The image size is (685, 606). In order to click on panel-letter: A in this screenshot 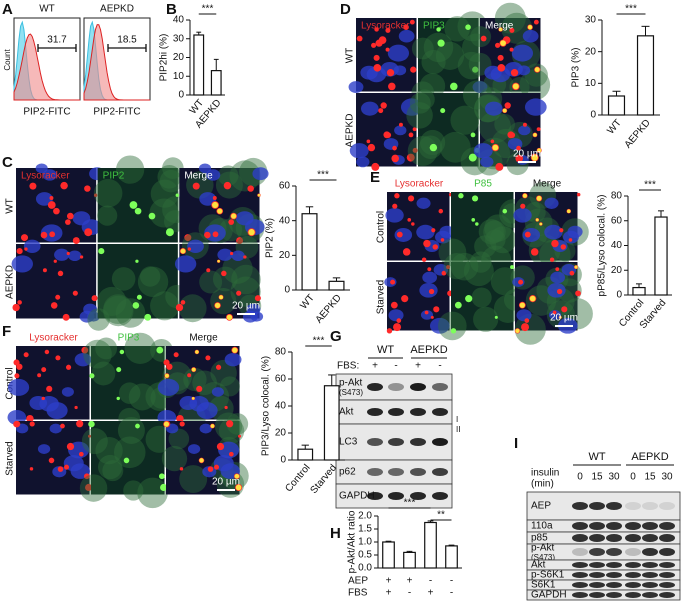, I will do `click(7, 9)`.